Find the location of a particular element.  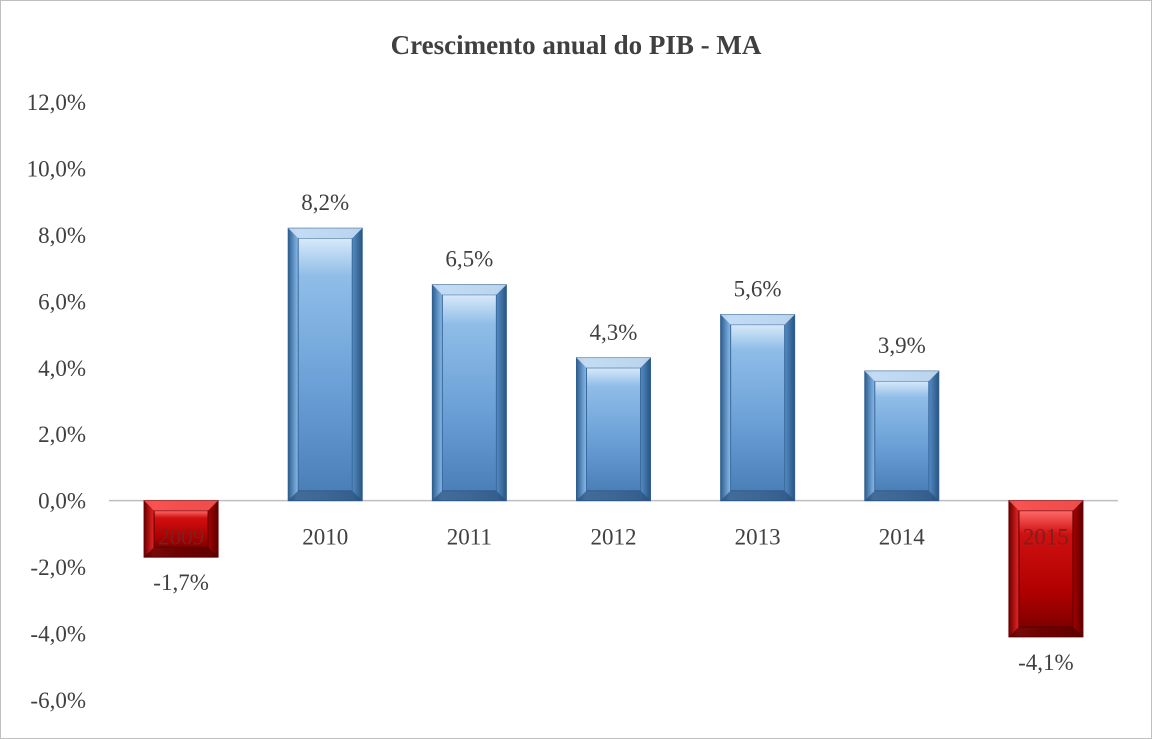

y-tick-label: 12,0% is located at coordinates (56, 102).